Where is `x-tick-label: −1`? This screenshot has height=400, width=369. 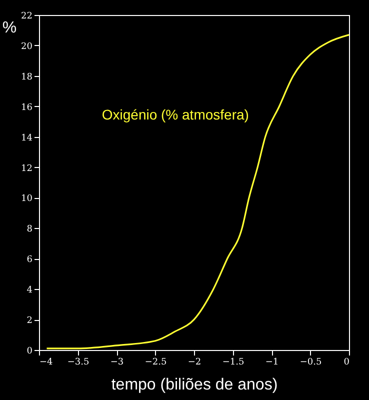 x-tick-label: −1 is located at coordinates (272, 363).